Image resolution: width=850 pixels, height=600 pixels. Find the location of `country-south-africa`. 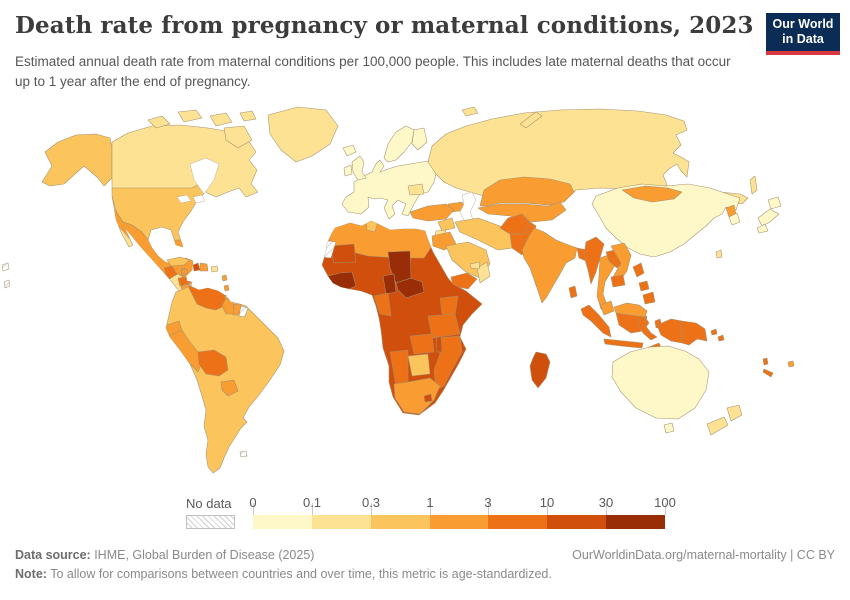

country-south-africa is located at coordinates (417, 396).